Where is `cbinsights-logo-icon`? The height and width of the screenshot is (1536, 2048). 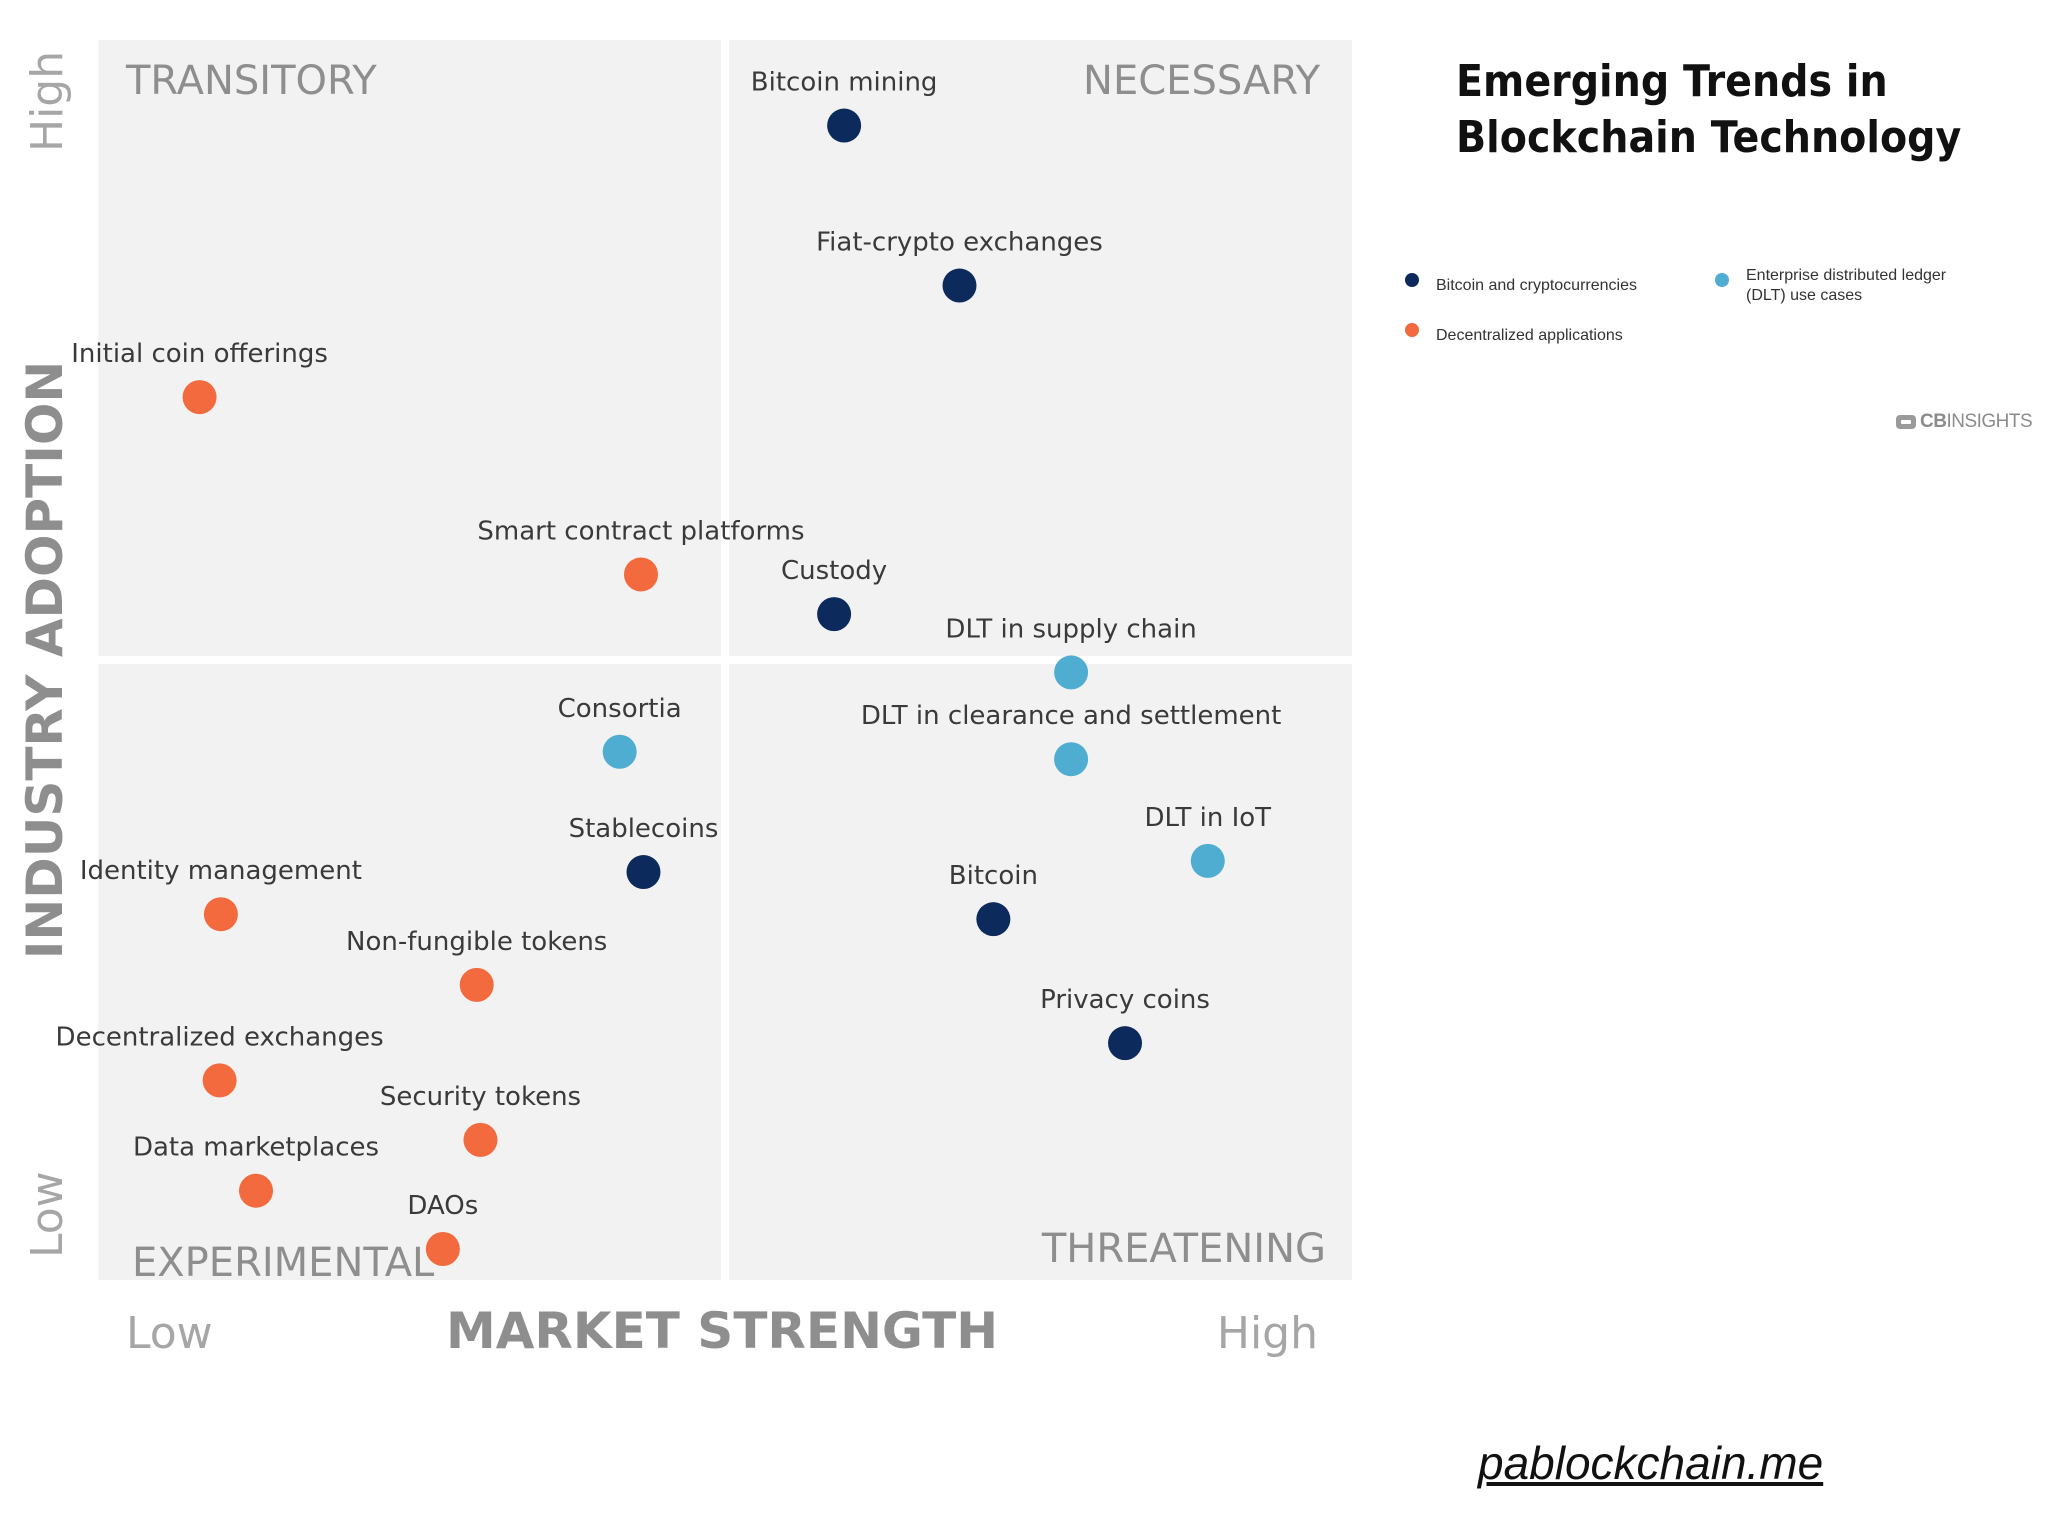 cbinsights-logo-icon is located at coordinates (1906, 422).